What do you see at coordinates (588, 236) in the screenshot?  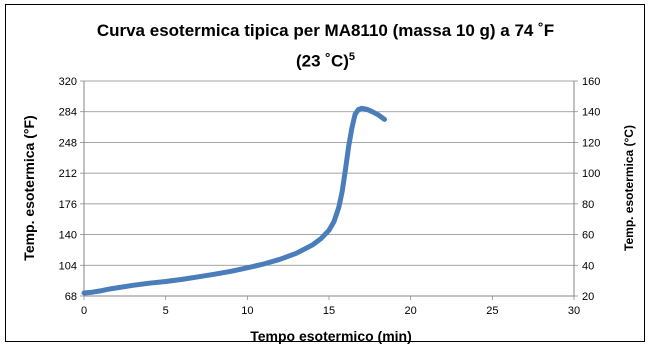 I see `y-right-tick-label: 60` at bounding box center [588, 236].